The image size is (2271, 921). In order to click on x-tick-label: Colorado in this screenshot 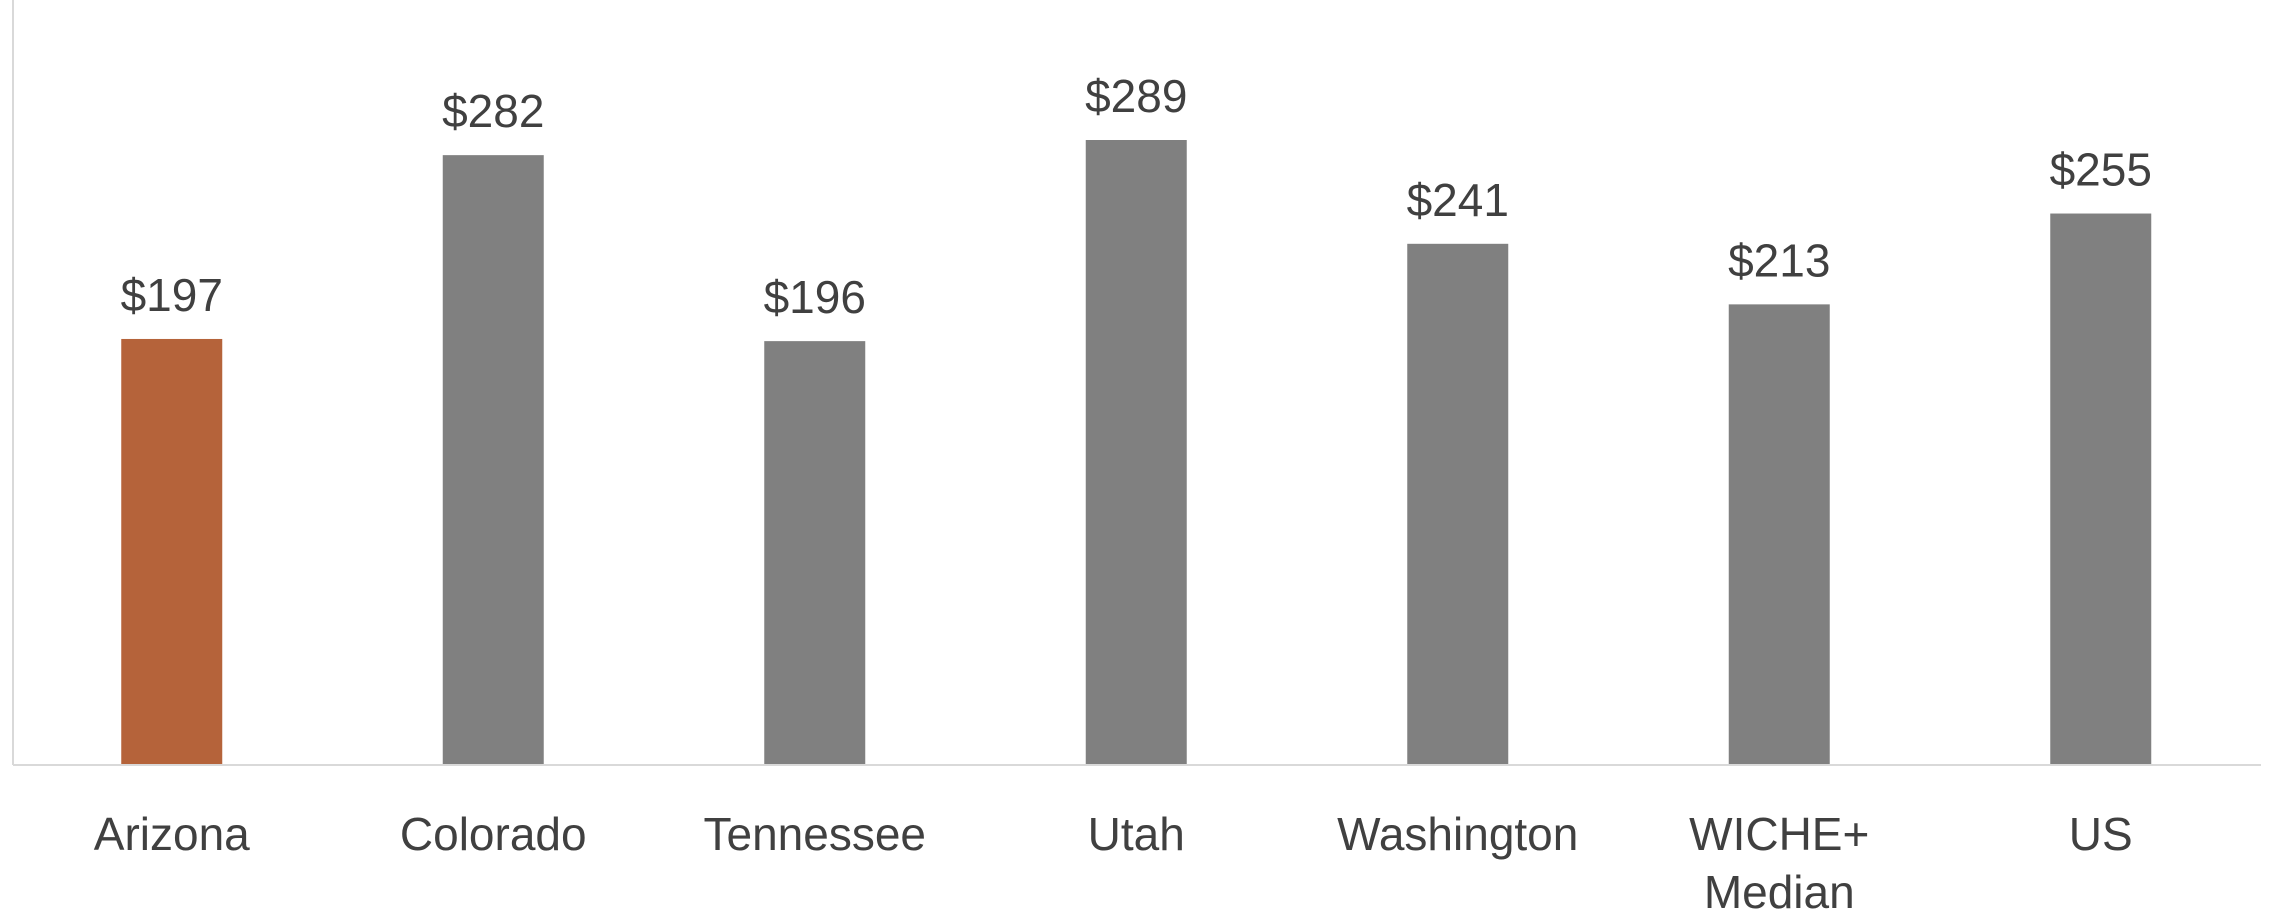, I will do `click(493, 834)`.